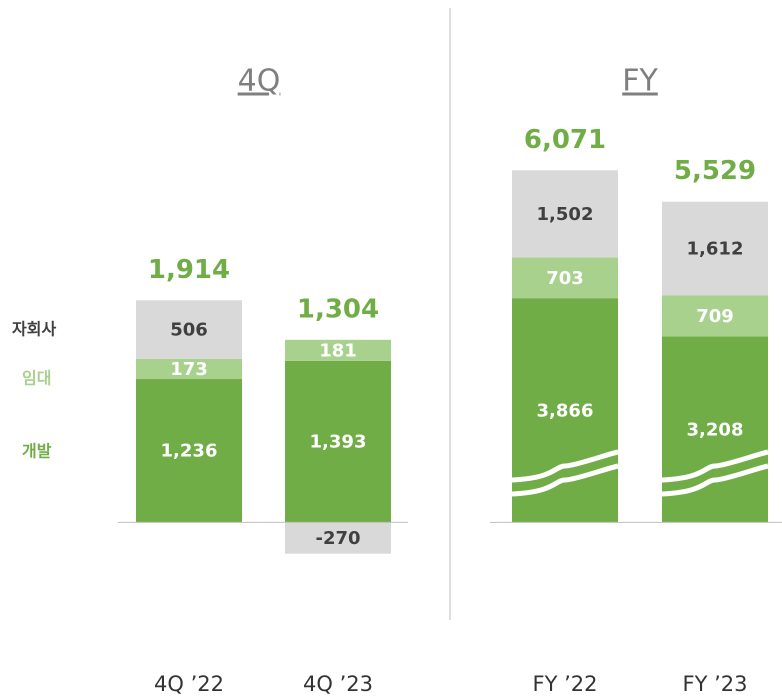 The image size is (782, 700). I want to click on value-label: -270, so click(337, 538).